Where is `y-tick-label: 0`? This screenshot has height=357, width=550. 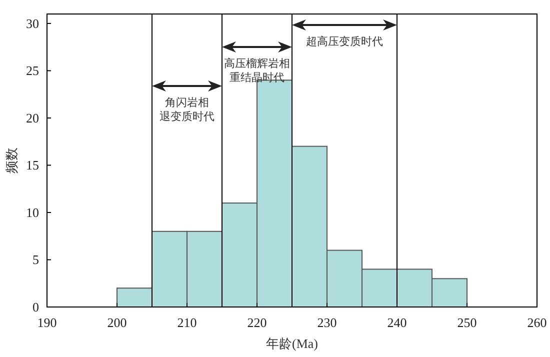
y-tick-label: 0 is located at coordinates (35, 307).